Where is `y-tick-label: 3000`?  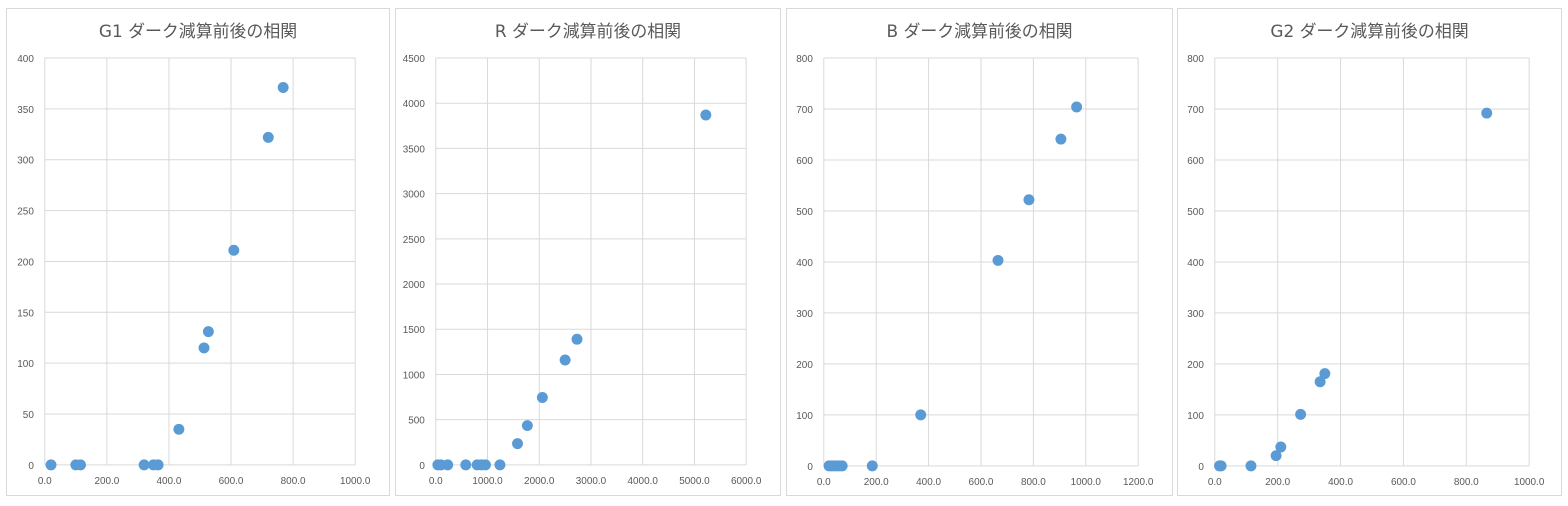
y-tick-label: 3000 is located at coordinates (414, 195).